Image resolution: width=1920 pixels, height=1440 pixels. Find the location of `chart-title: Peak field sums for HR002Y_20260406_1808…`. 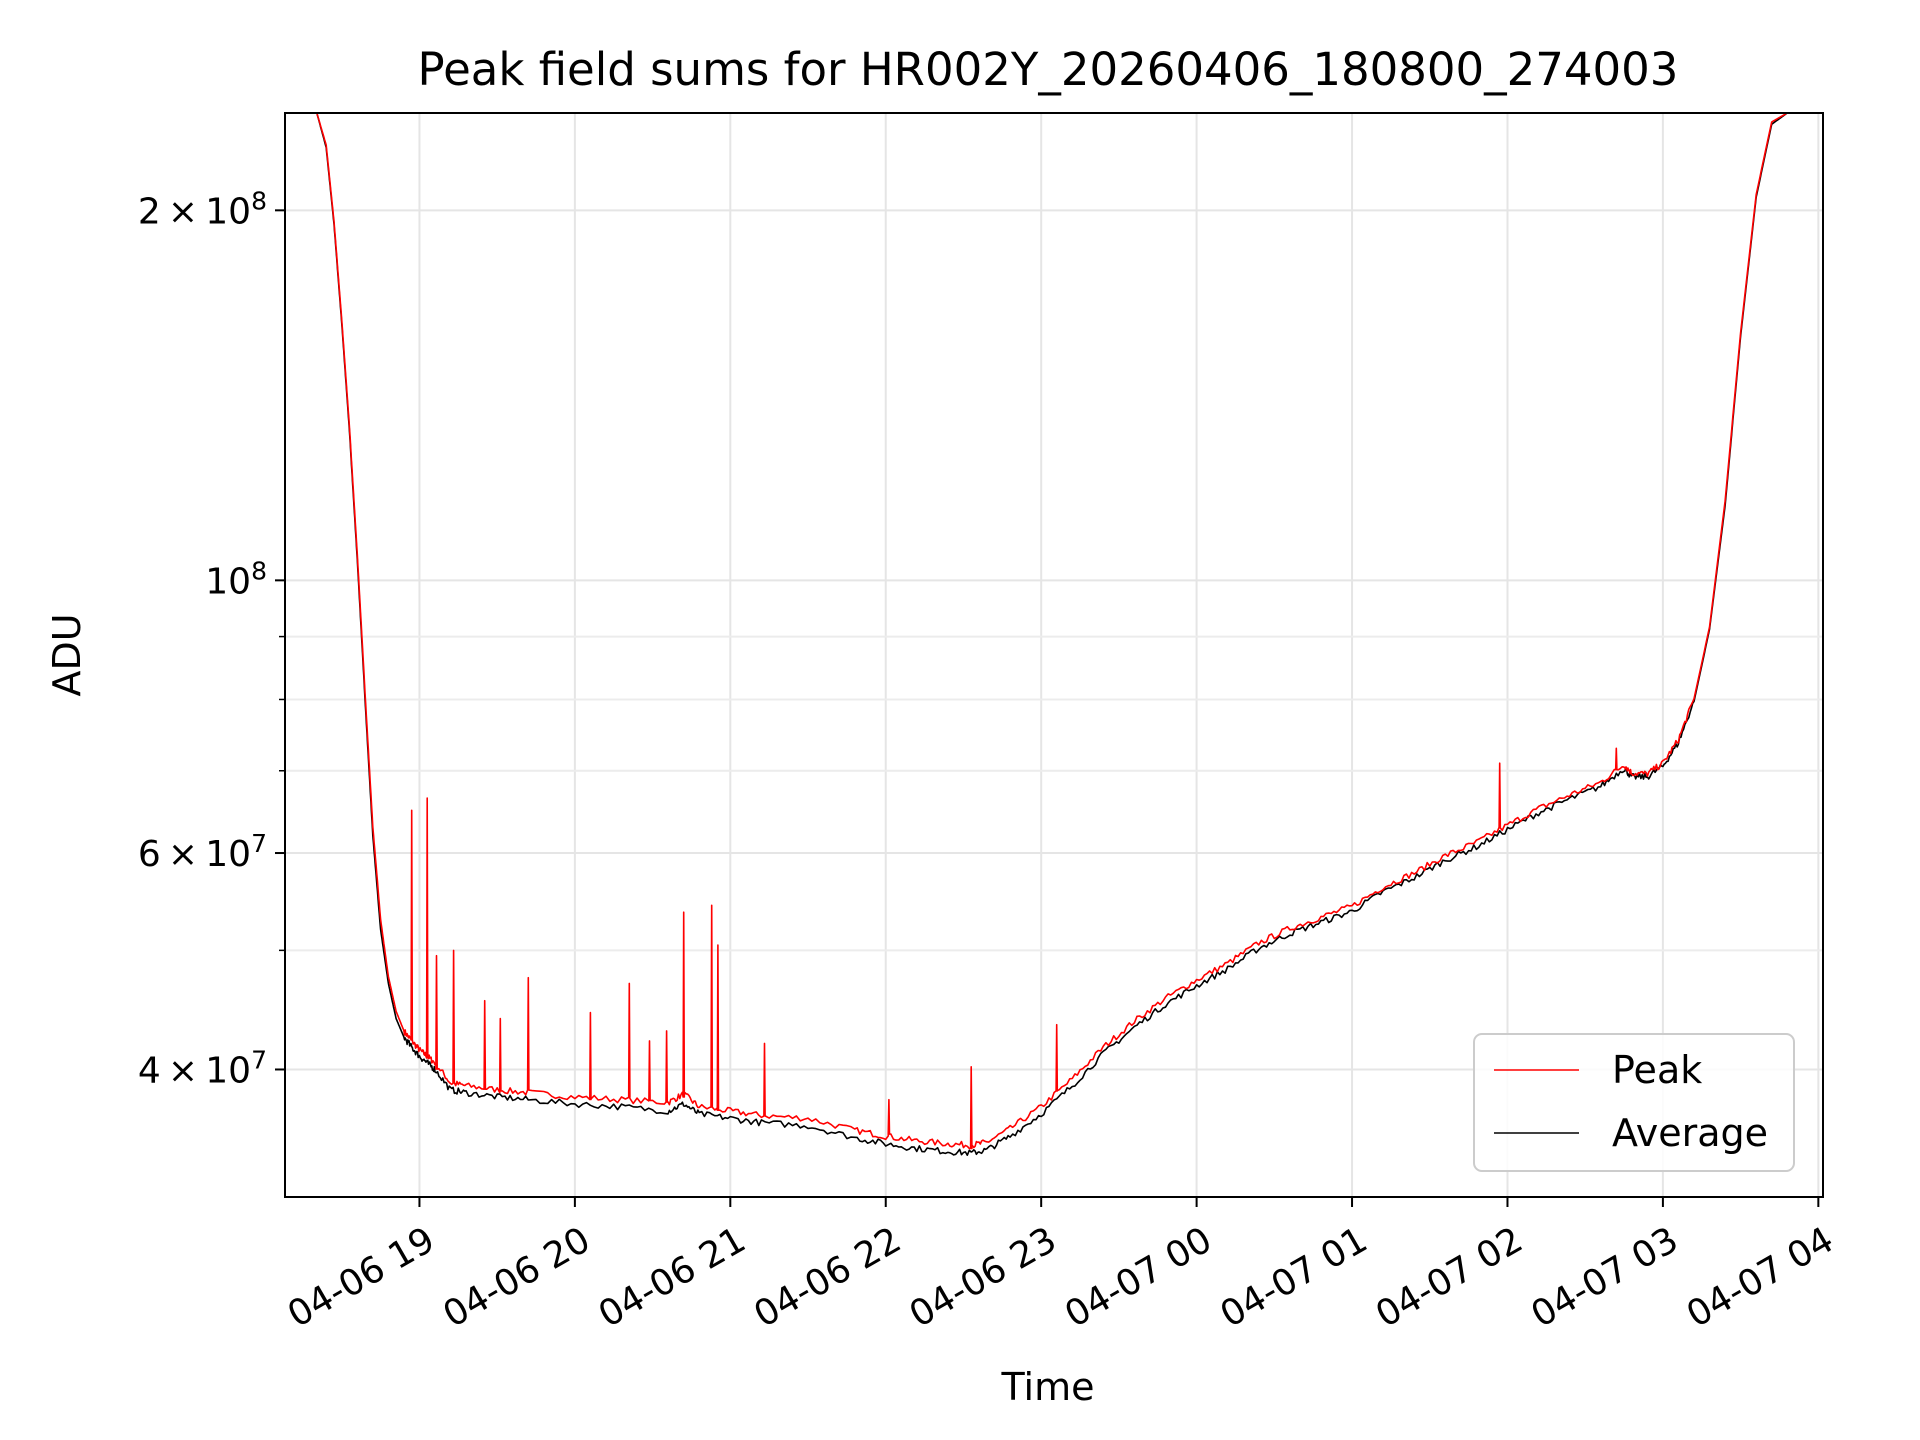

chart-title: Peak field sums for HR002Y_20260406_1808… is located at coordinates (1048, 69).